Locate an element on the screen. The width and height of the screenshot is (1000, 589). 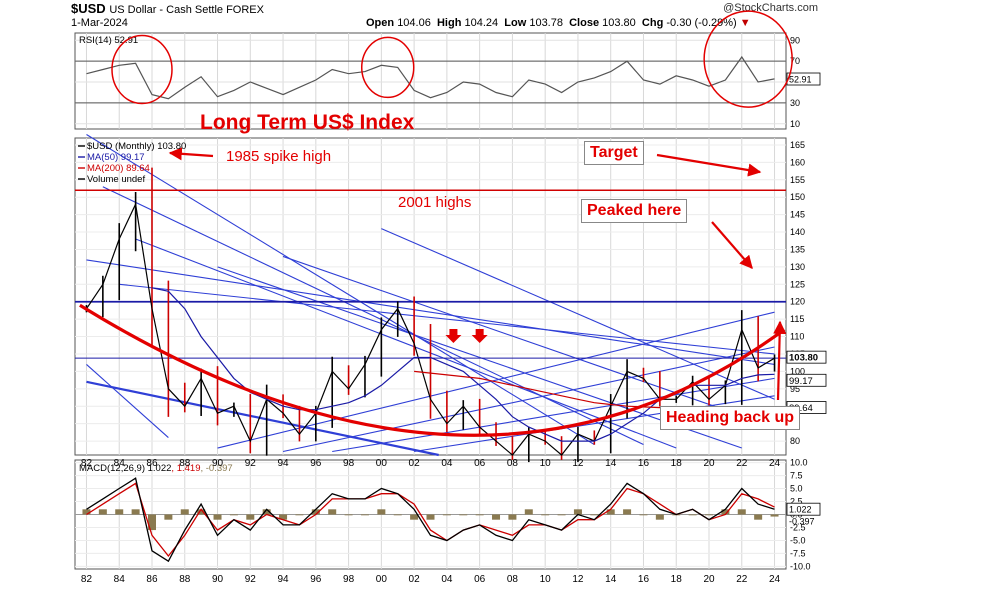
x-tick-label-macd: 84 is located at coordinates (120, 579).